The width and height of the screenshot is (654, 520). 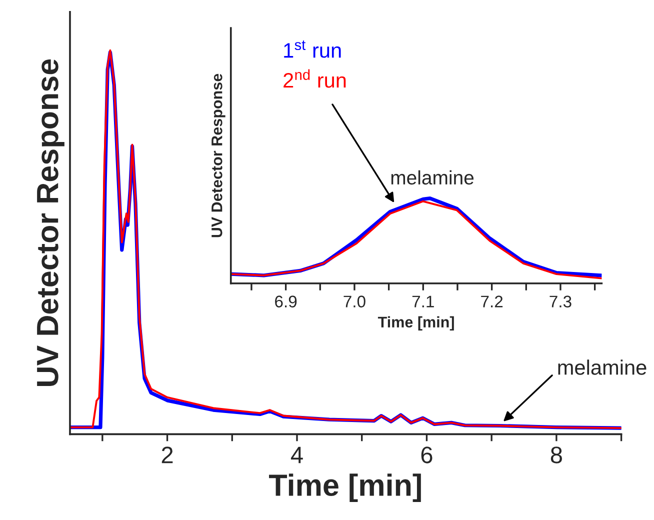 I want to click on x-tick-label: 6.9, so click(x=286, y=302).